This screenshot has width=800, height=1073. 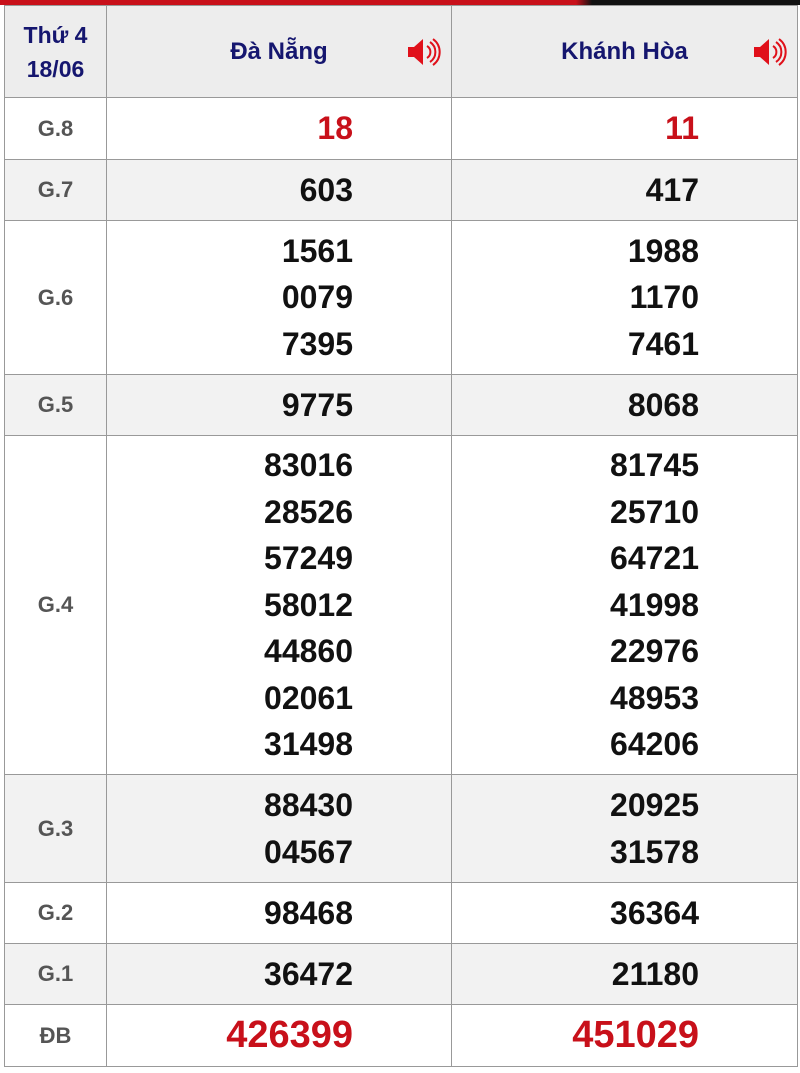 I want to click on prize-number: 7461, so click(x=663, y=343).